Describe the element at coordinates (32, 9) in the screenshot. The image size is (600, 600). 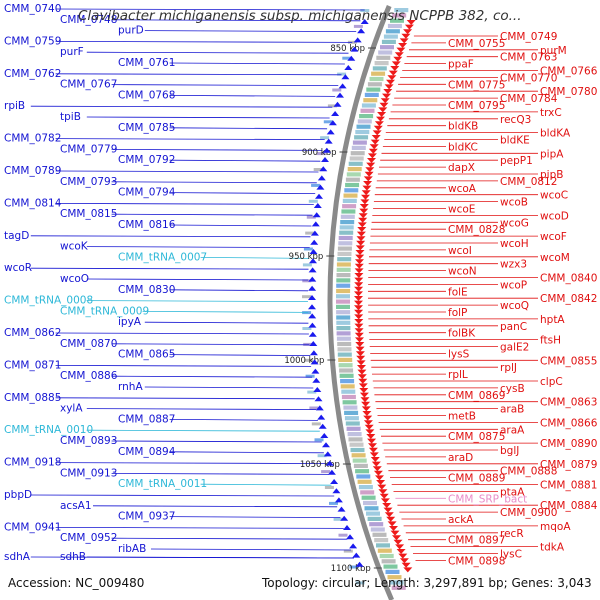
I see `left-gene-label: CMM_0740` at that location.